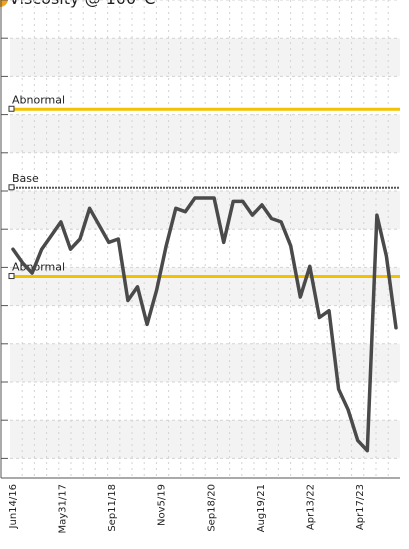  I want to click on x-tick-label: Nov5/19, so click(162, 505).